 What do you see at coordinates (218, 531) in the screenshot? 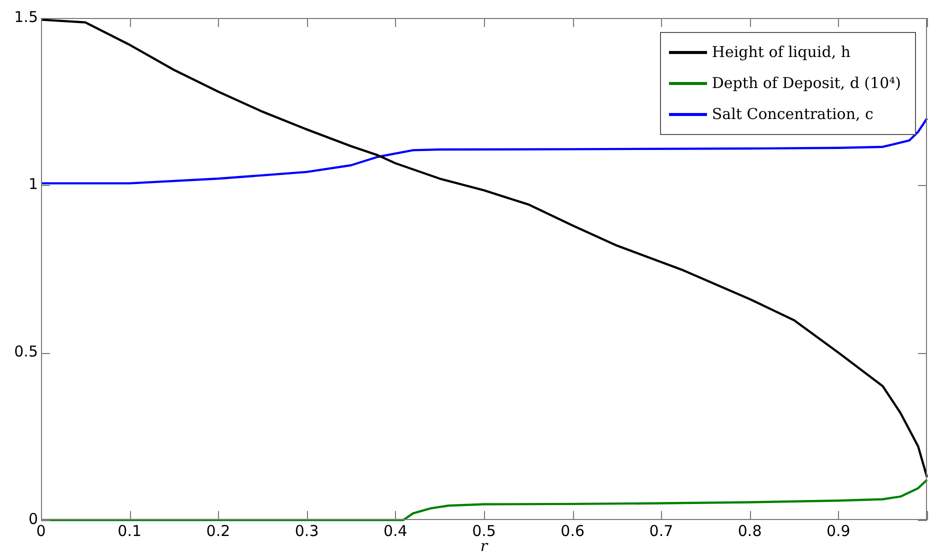
I see `x-tick-label: 0.2` at bounding box center [218, 531].